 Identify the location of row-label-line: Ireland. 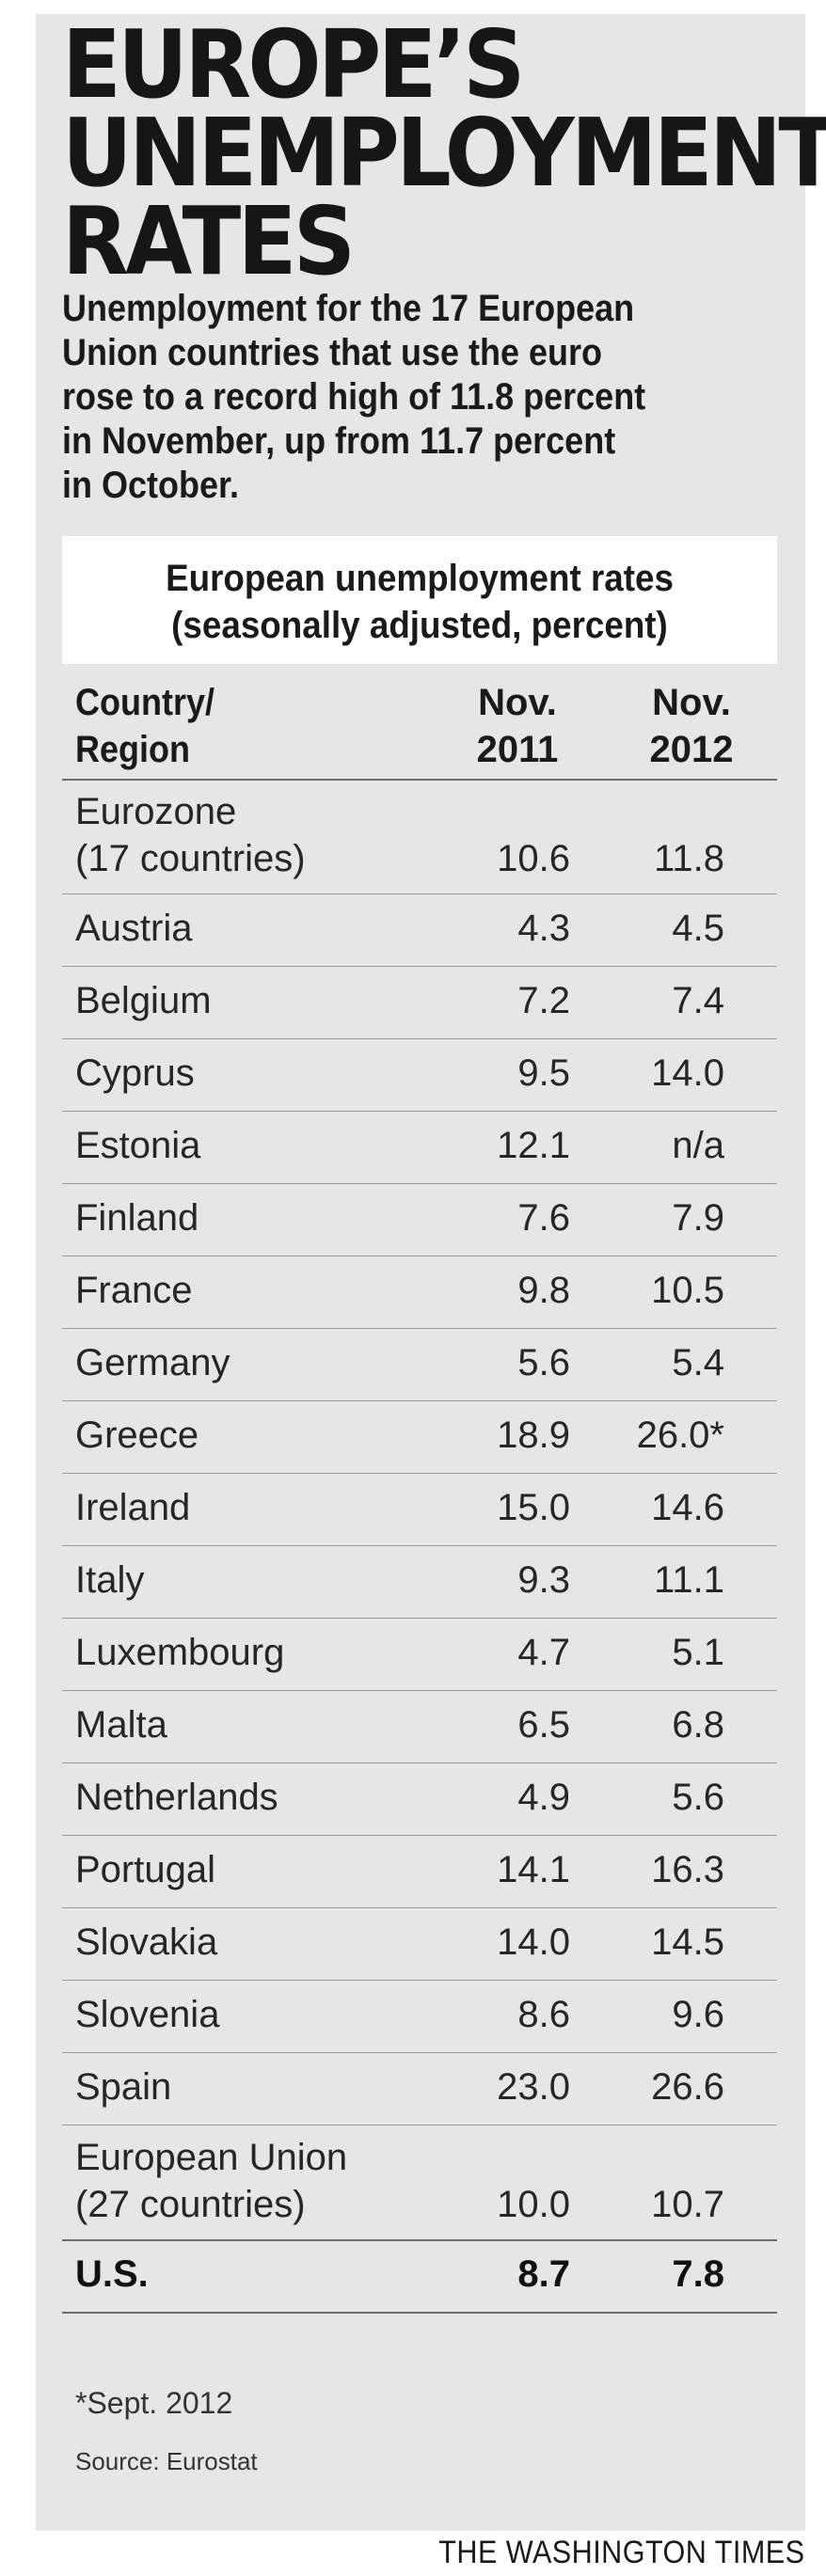
(133, 1507).